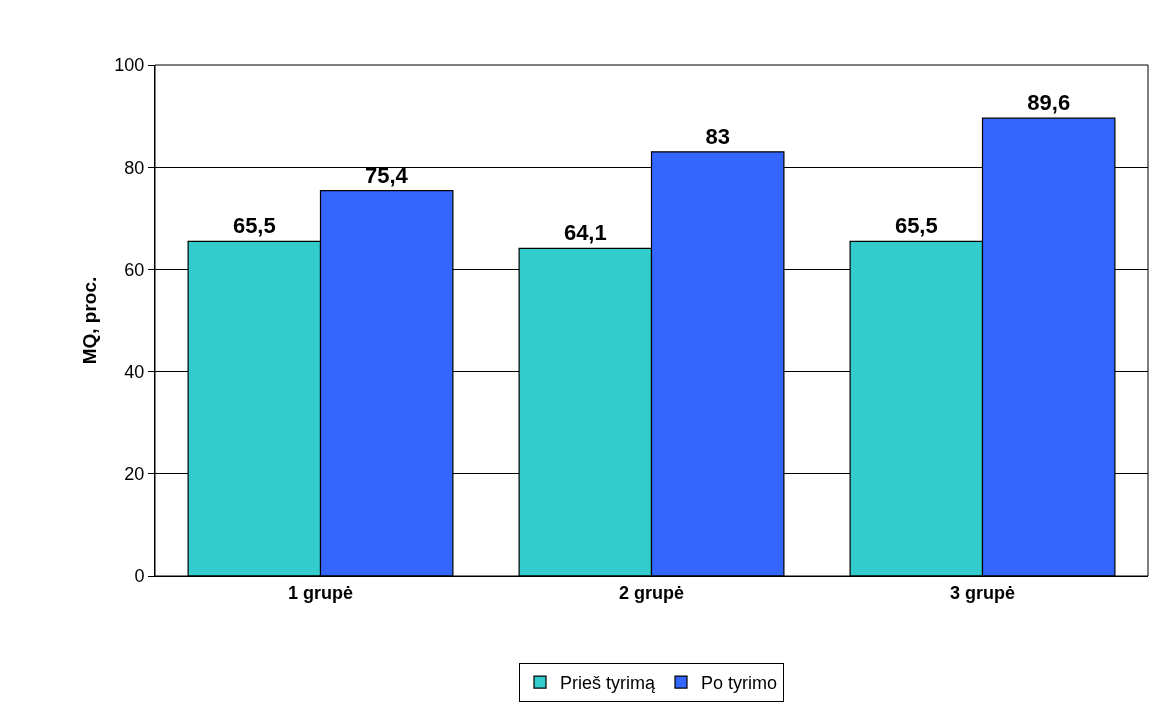  What do you see at coordinates (608, 683) in the screenshot?
I see `legend-label: Prieš tyrimą` at bounding box center [608, 683].